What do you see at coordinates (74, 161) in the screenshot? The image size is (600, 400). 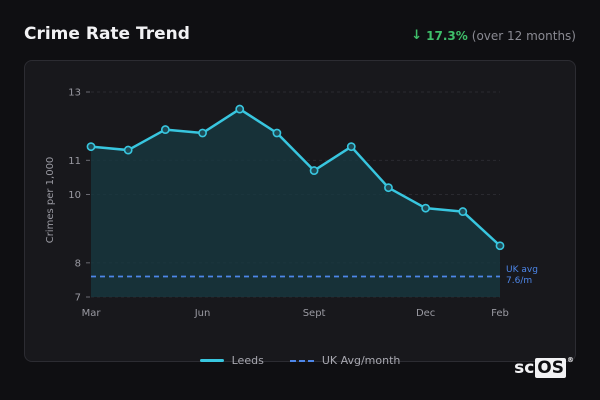 I see `y-tick-label: 11` at bounding box center [74, 161].